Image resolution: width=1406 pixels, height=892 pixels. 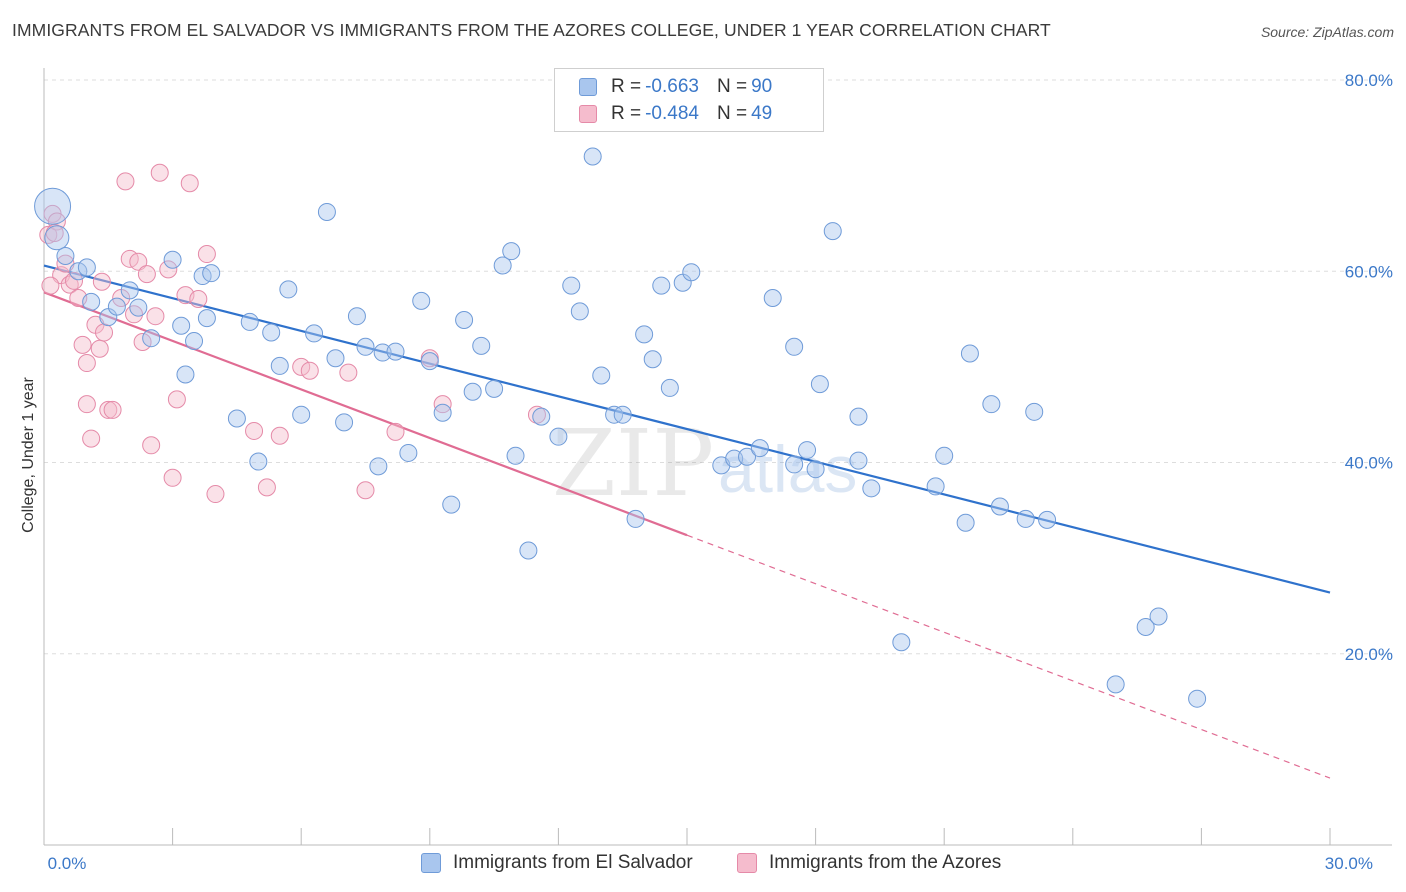 What do you see at coordinates (1008, 656) in the screenshot?
I see `trend-extension-azores` at bounding box center [1008, 656].